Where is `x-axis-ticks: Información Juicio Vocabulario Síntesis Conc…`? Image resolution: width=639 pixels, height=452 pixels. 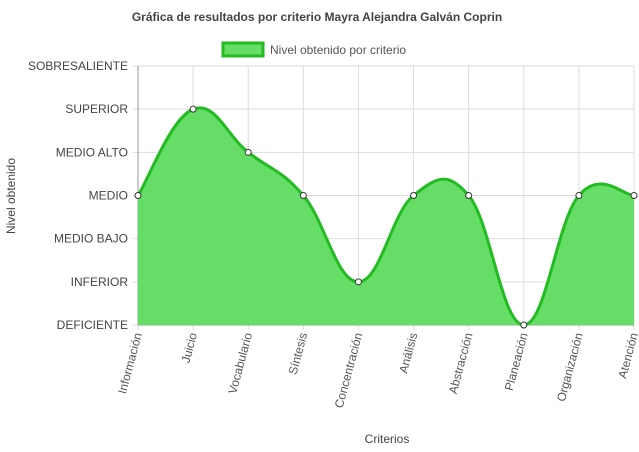 x-axis-ticks: Información Juicio Vocabulario Síntesis Conc… is located at coordinates (377, 370).